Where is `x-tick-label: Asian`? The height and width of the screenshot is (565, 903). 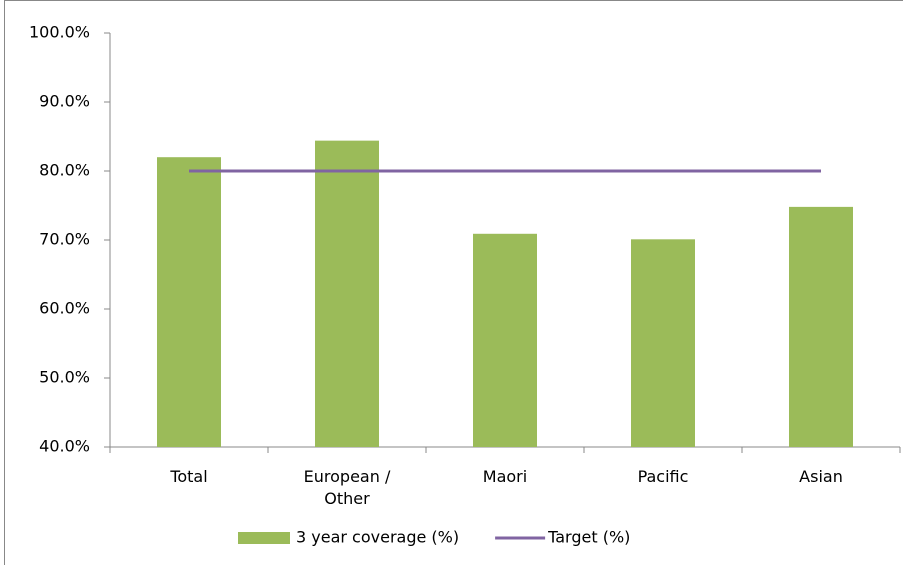
x-tick-label: Asian is located at coordinates (821, 476).